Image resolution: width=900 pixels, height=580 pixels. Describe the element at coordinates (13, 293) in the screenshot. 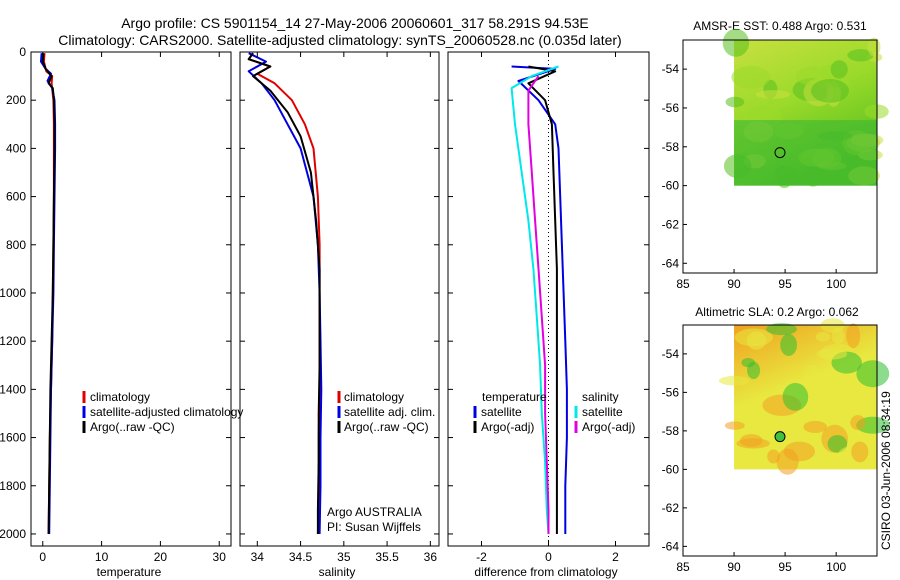

I see `depth-tick-label: 1000` at that location.